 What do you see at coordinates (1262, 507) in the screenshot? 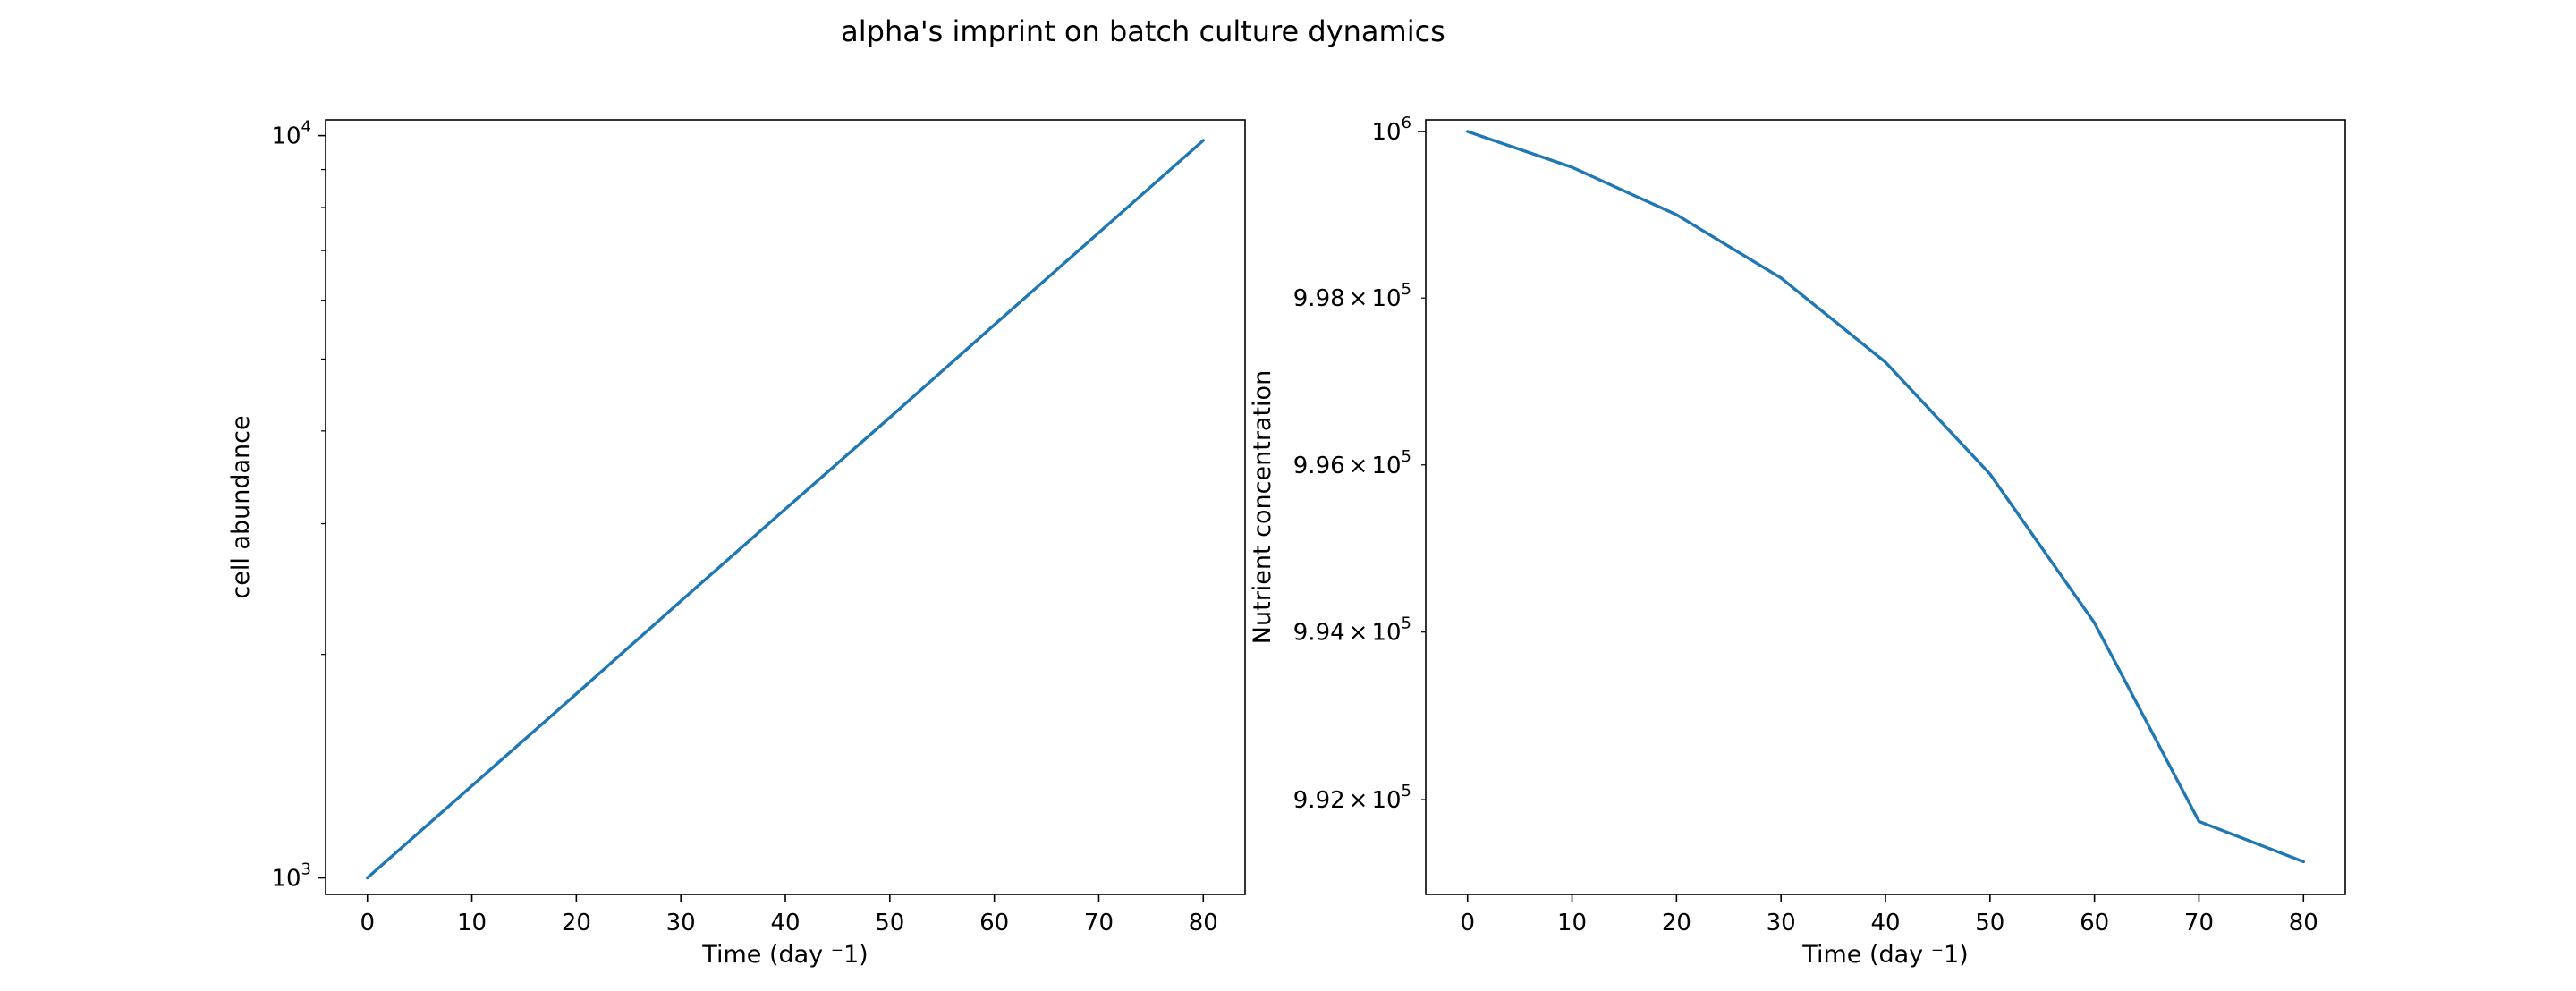
I see `right-y-axis-label: Nutrient concentration` at bounding box center [1262, 507].